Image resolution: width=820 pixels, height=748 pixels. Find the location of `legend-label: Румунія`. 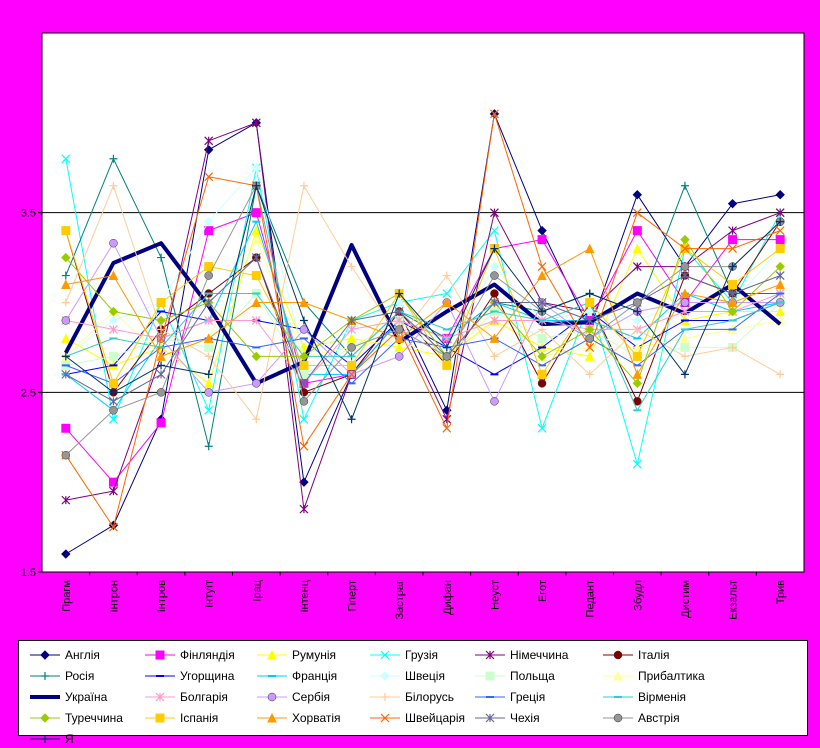

legend-label: Румунія is located at coordinates (314, 655).